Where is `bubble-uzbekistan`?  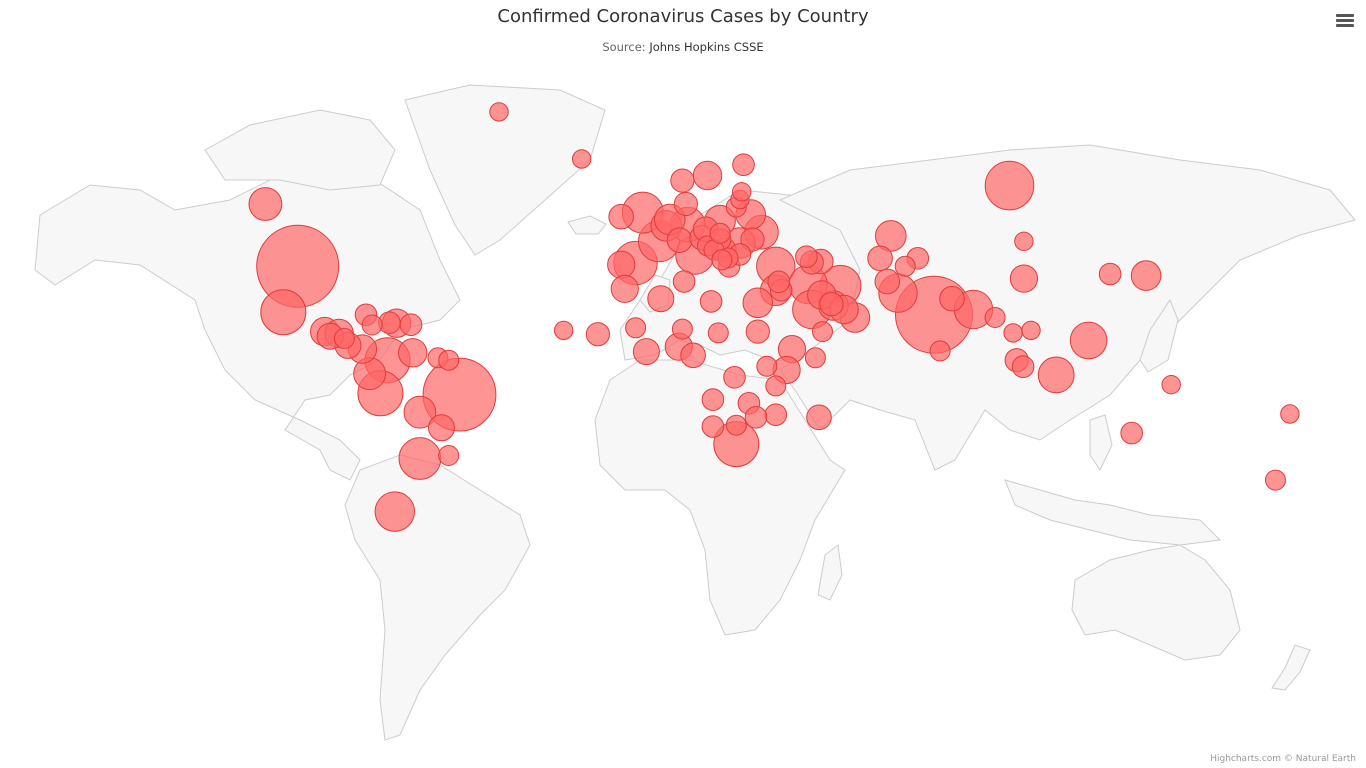 bubble-uzbekistan is located at coordinates (880, 258).